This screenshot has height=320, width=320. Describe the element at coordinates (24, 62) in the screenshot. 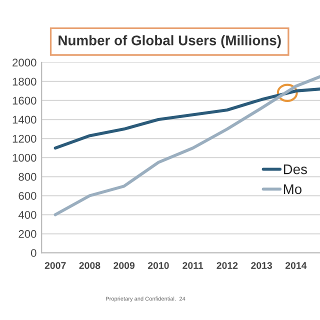

I see `y-tick-label: 2000` at that location.